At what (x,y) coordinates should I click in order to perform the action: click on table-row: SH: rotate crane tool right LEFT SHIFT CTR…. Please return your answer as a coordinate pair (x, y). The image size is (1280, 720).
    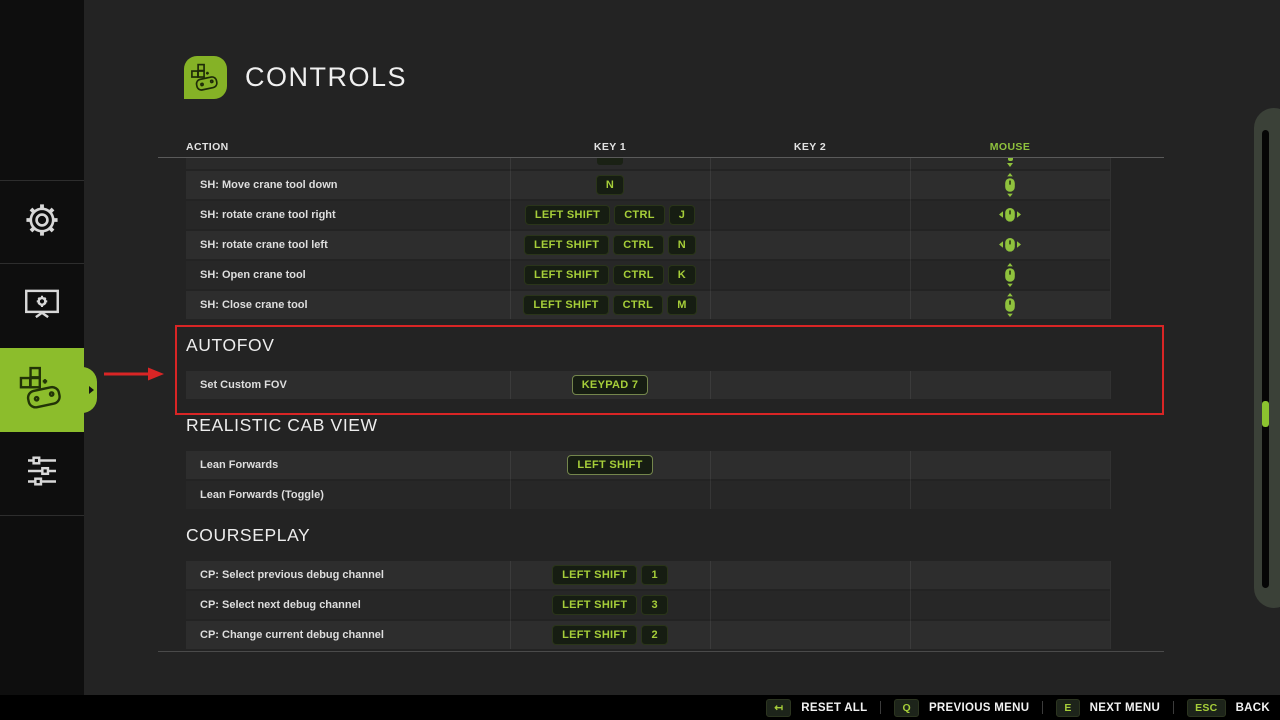
    Looking at the image, I should click on (648, 215).